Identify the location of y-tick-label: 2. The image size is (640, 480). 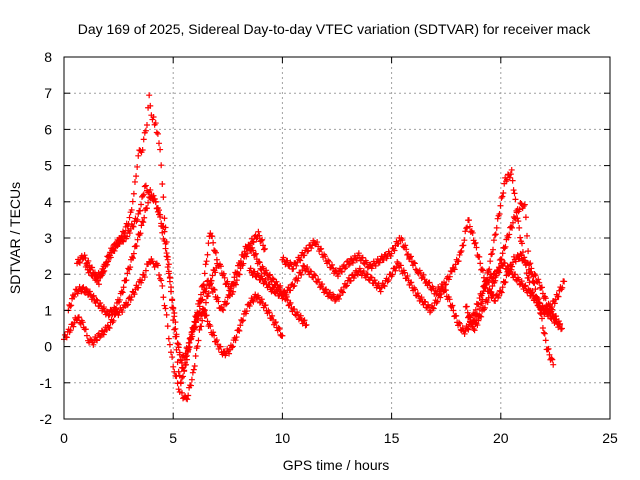
(48, 274).